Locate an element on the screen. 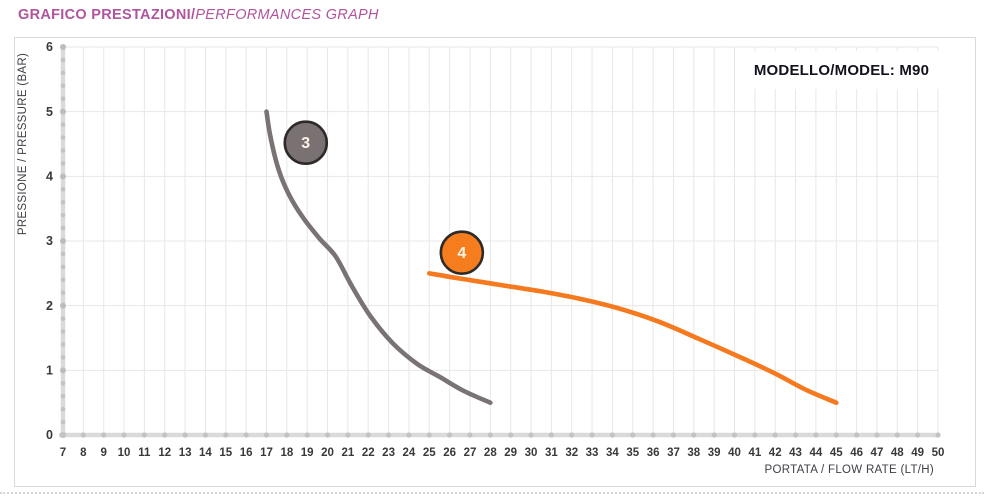 The height and width of the screenshot is (500, 984). x-tick-label: 41 is located at coordinates (754, 453).